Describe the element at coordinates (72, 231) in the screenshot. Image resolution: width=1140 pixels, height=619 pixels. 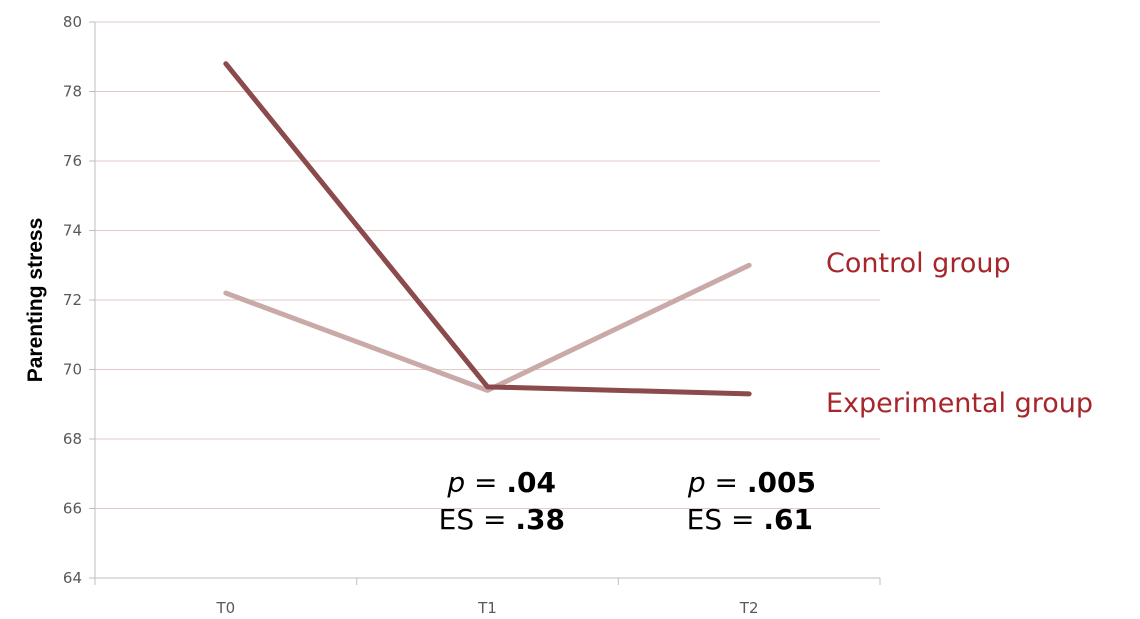
I see `y-tick-label: 74` at that location.